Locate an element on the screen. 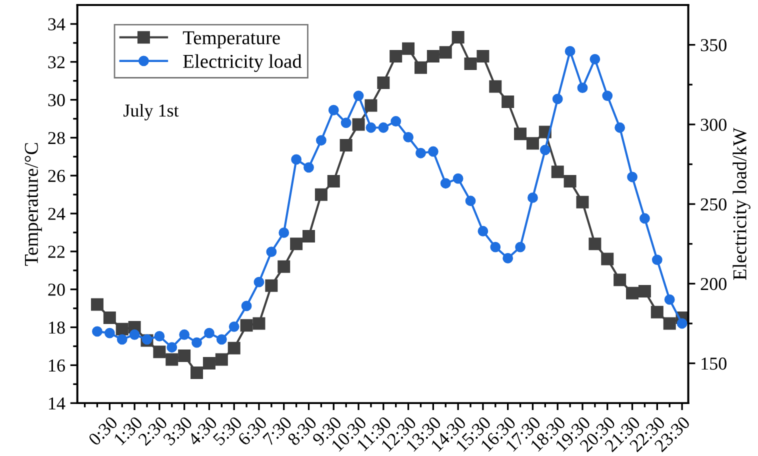 The image size is (758, 456). y-tick-label: 20 is located at coordinates (56, 290).